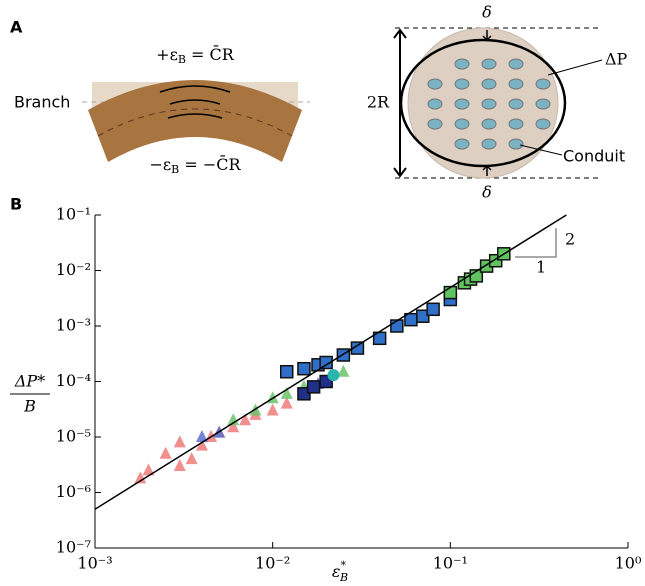 This screenshot has height=586, width=645. Describe the element at coordinates (378, 102) in the screenshot. I see `diameter-label: 2R` at that location.